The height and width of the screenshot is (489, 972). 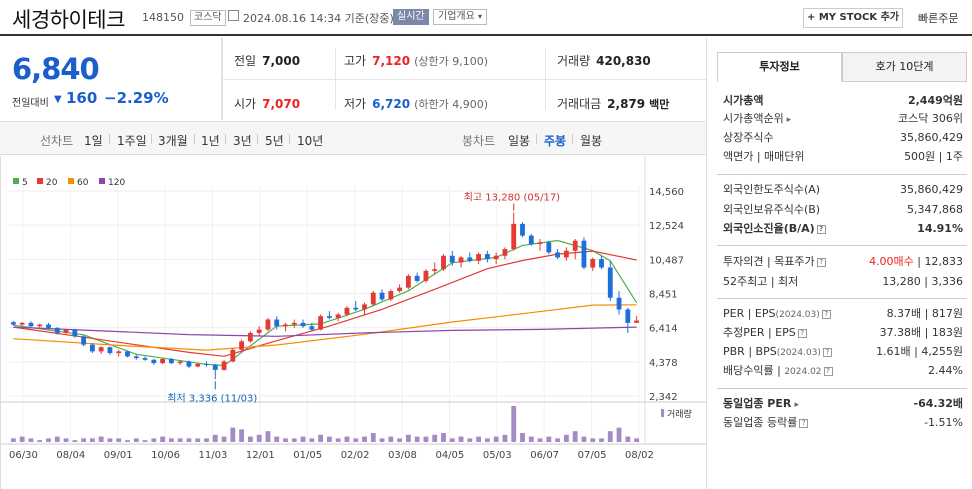 What do you see at coordinates (779, 67) in the screenshot?
I see `tab-investment-info: 투자정보` at bounding box center [779, 67].